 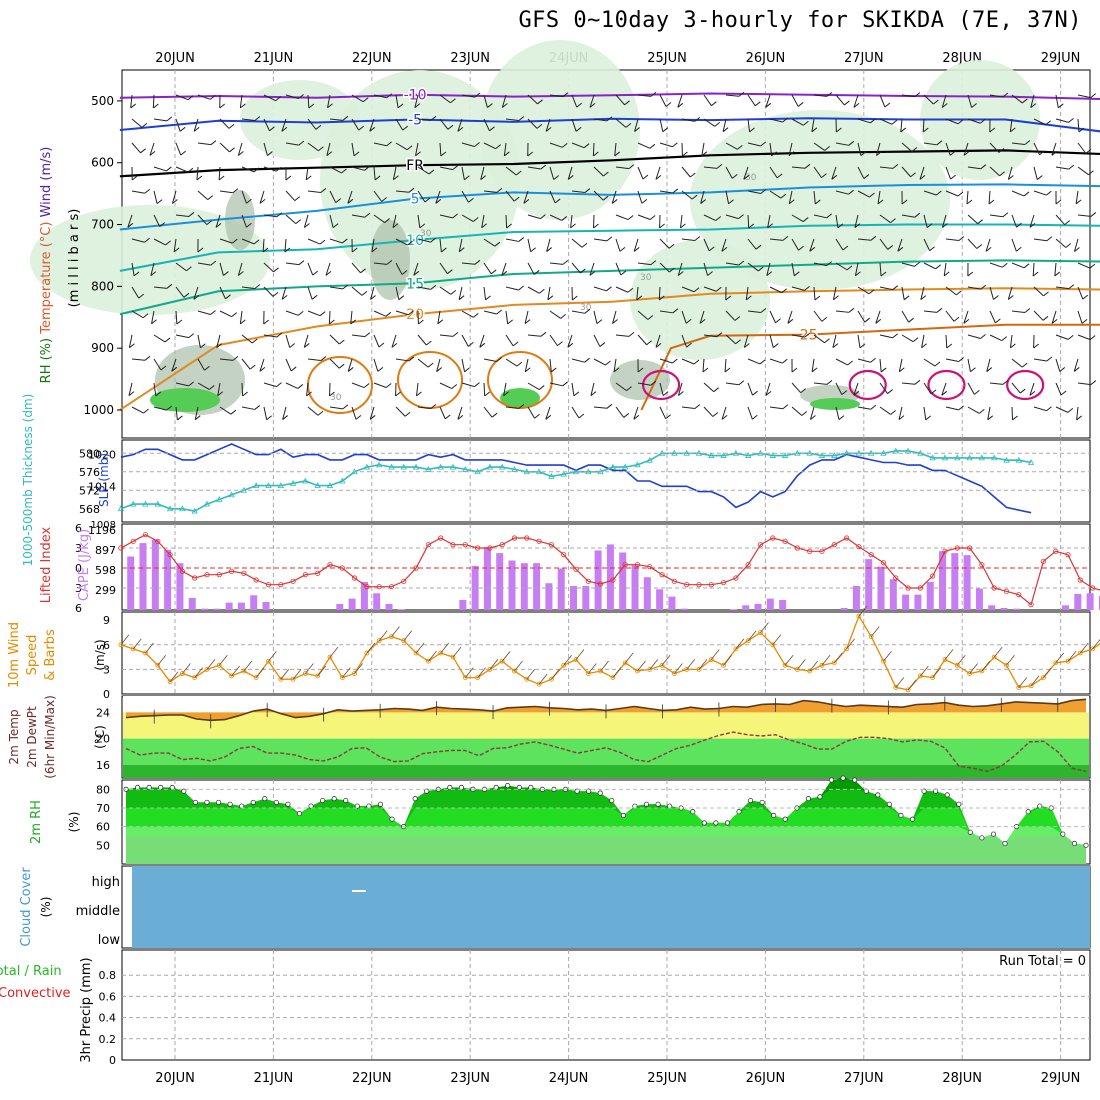 What do you see at coordinates (372, 58) in the screenshot?
I see `top-date-label: 22JUN` at bounding box center [372, 58].